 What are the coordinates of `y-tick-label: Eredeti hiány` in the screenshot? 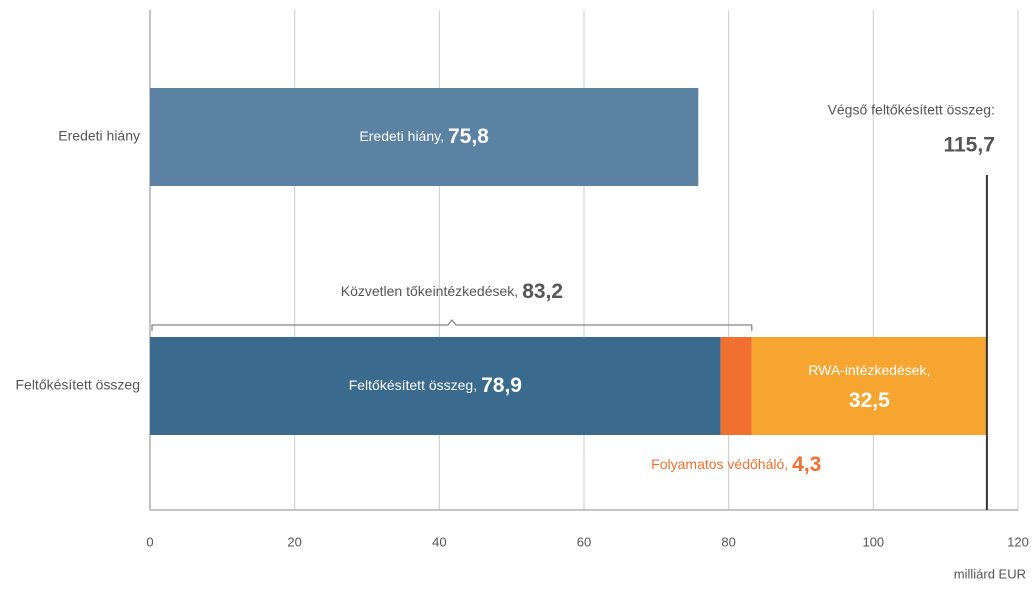 It's located at (99, 136).